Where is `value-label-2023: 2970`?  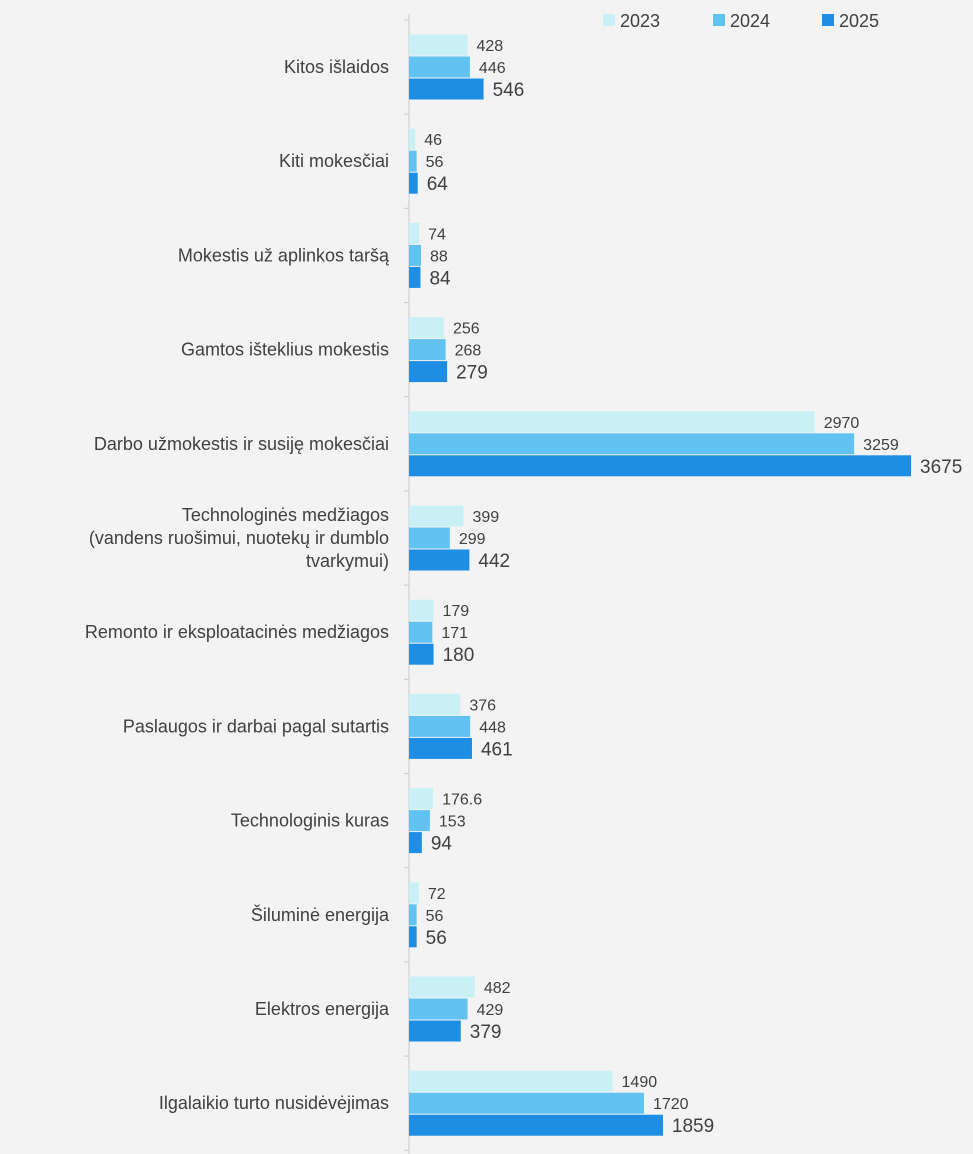
value-label-2023: 2970 is located at coordinates (842, 423).